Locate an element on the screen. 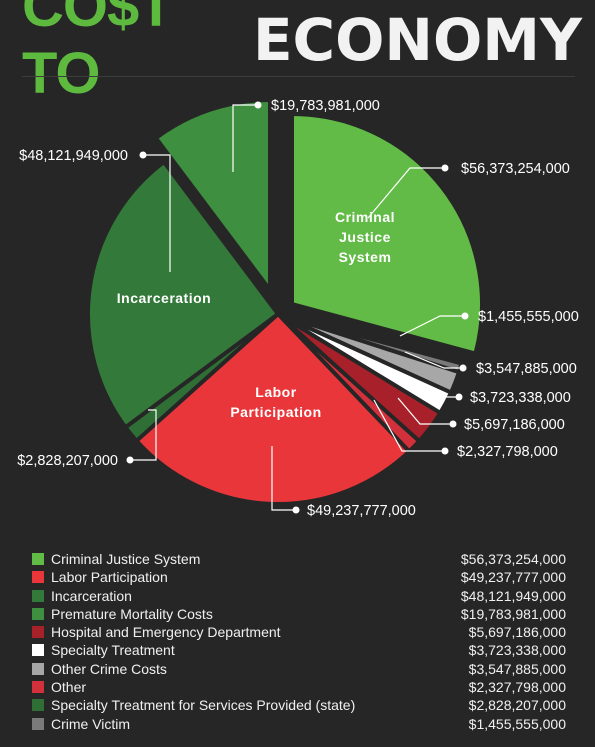  inside-label-incarceration: Incarceration is located at coordinates (164, 298).